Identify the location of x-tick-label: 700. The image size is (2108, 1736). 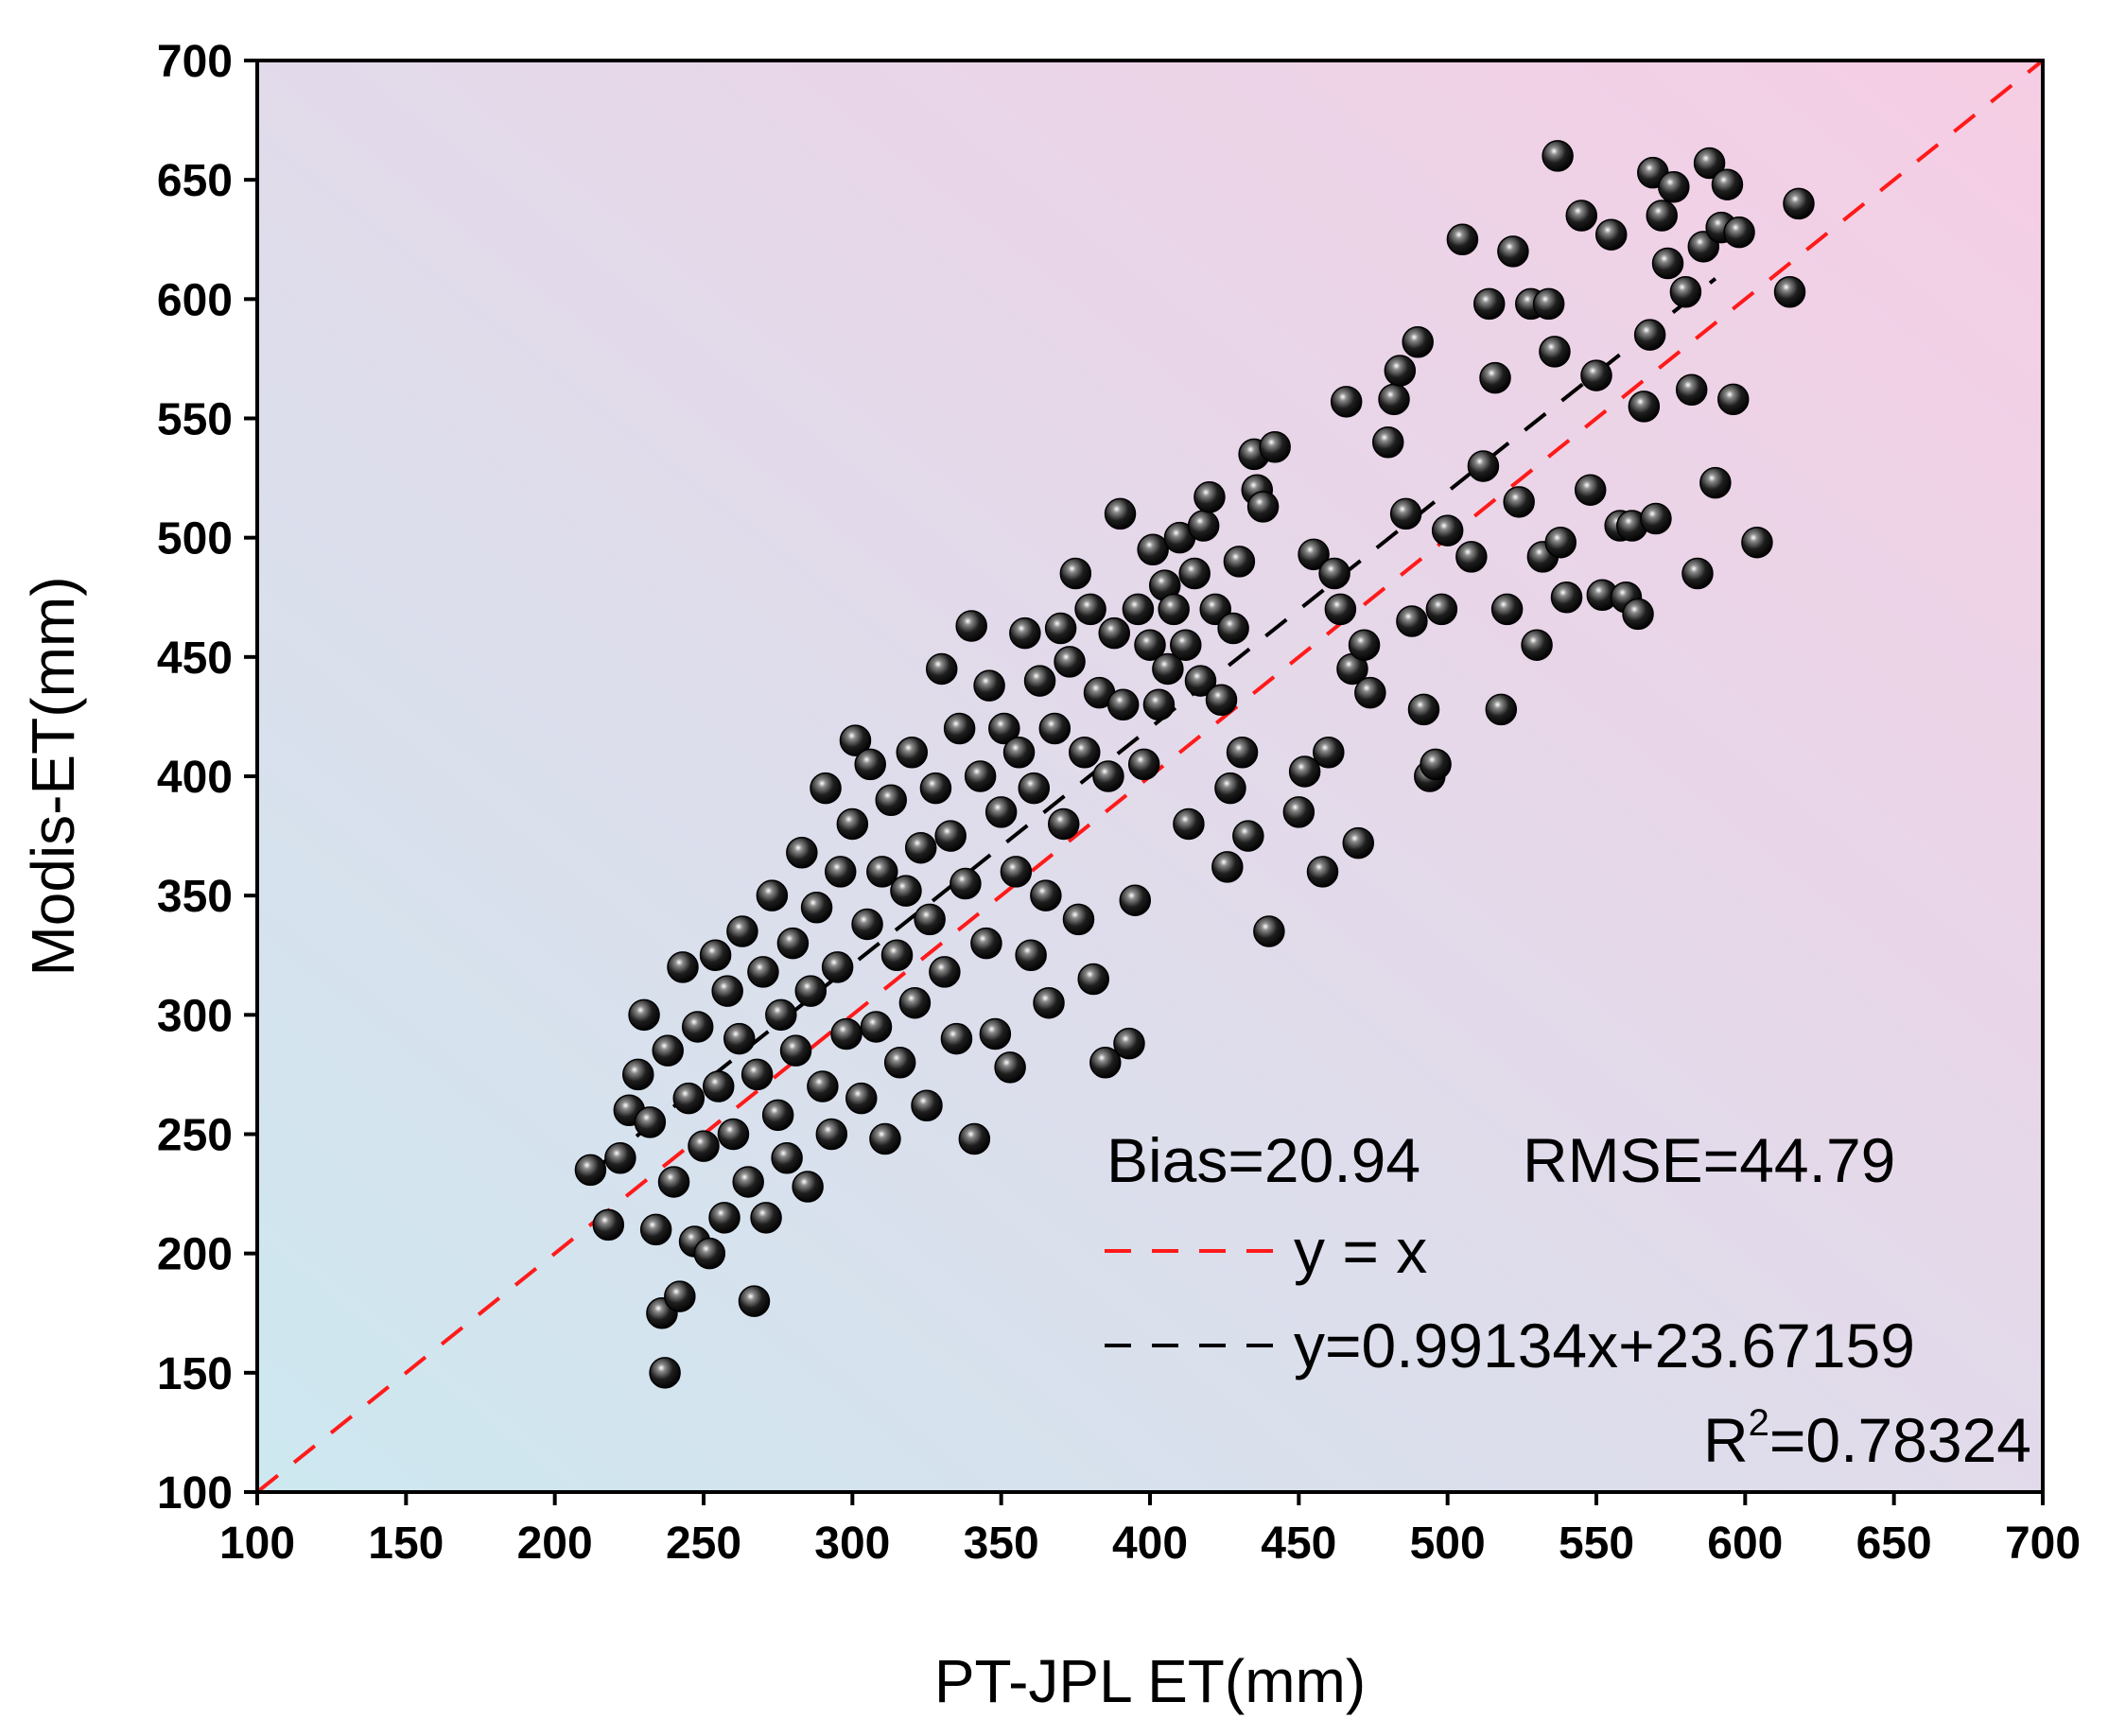
(2043, 1544).